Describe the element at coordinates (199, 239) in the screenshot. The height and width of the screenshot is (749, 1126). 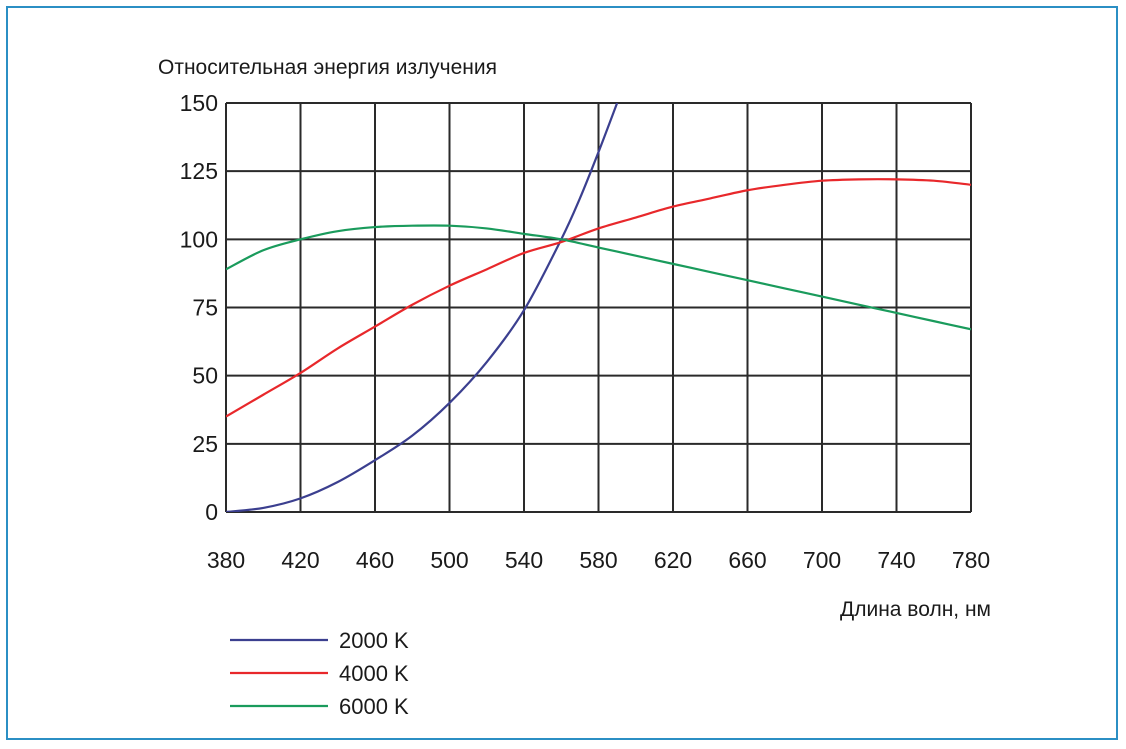
I see `y-tick-label: 100` at that location.